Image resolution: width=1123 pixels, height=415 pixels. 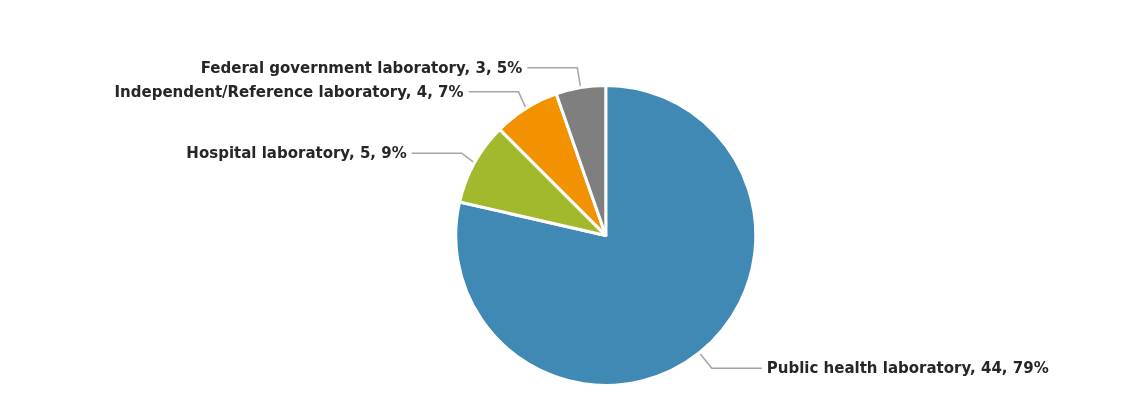 What do you see at coordinates (289, 91) in the screenshot?
I see `slice-label: Independent/Reference laboratory, 4, 7%` at bounding box center [289, 91].